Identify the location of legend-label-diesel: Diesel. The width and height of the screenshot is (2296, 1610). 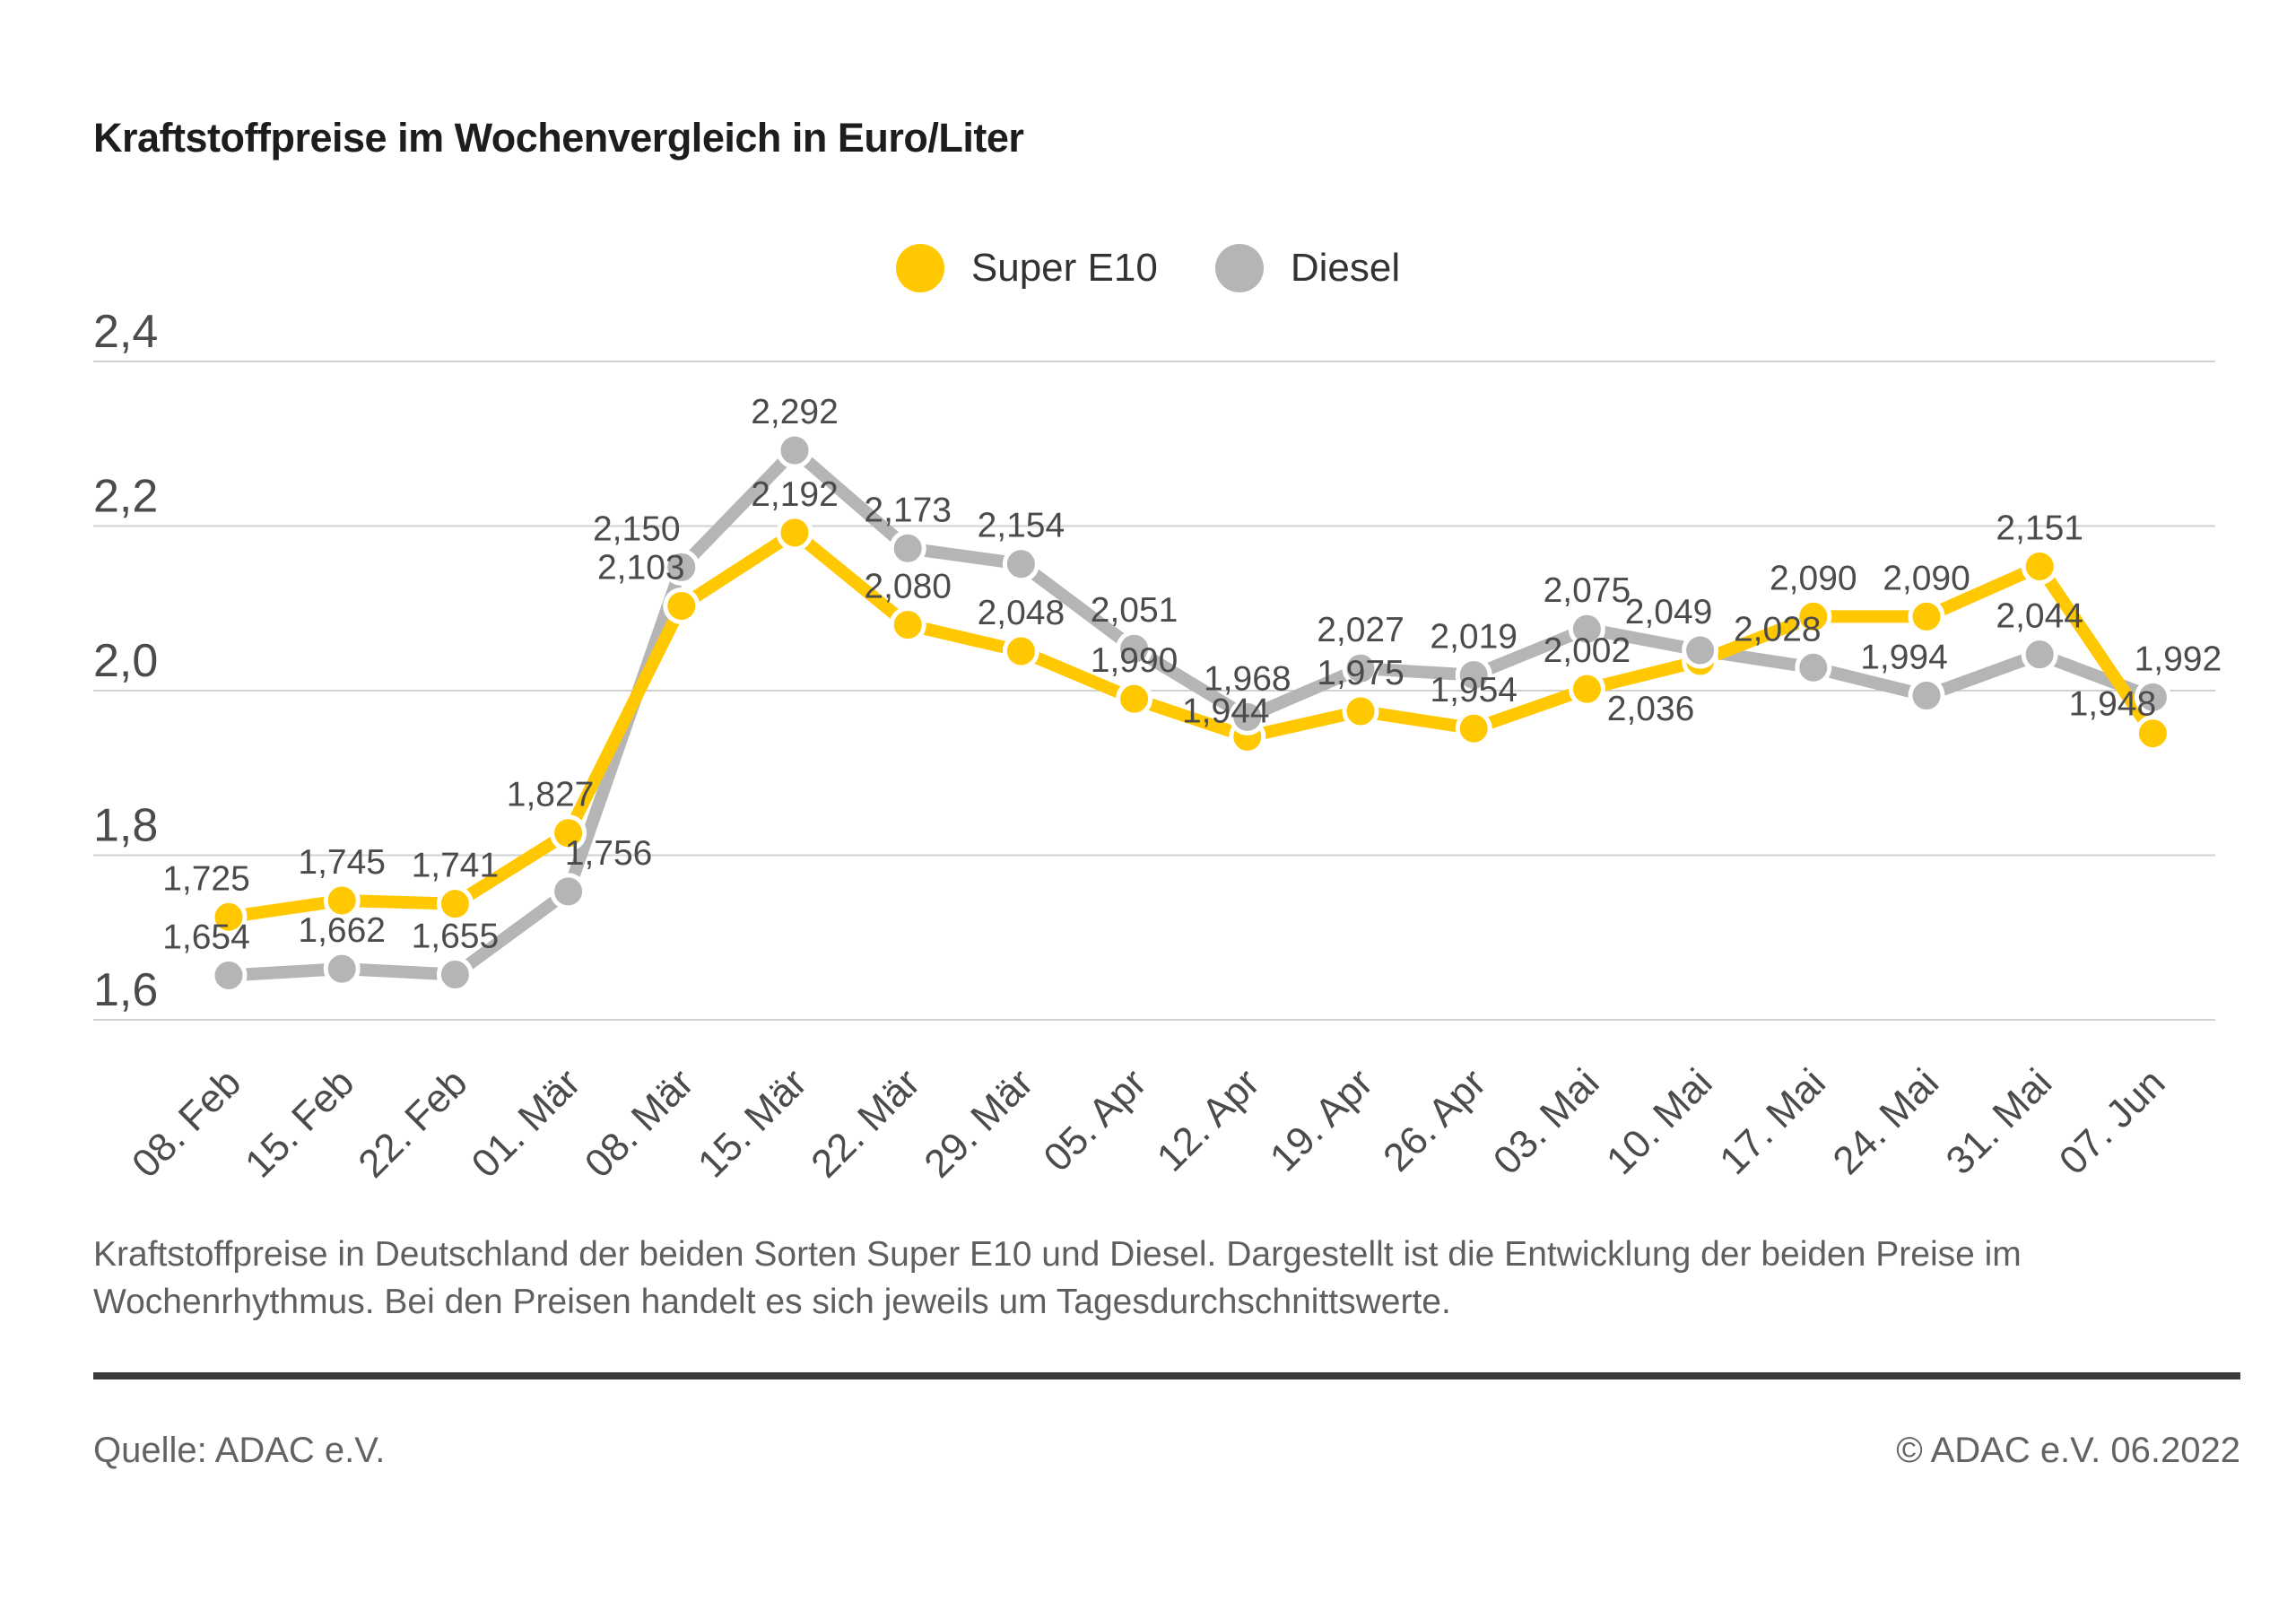
(1345, 268).